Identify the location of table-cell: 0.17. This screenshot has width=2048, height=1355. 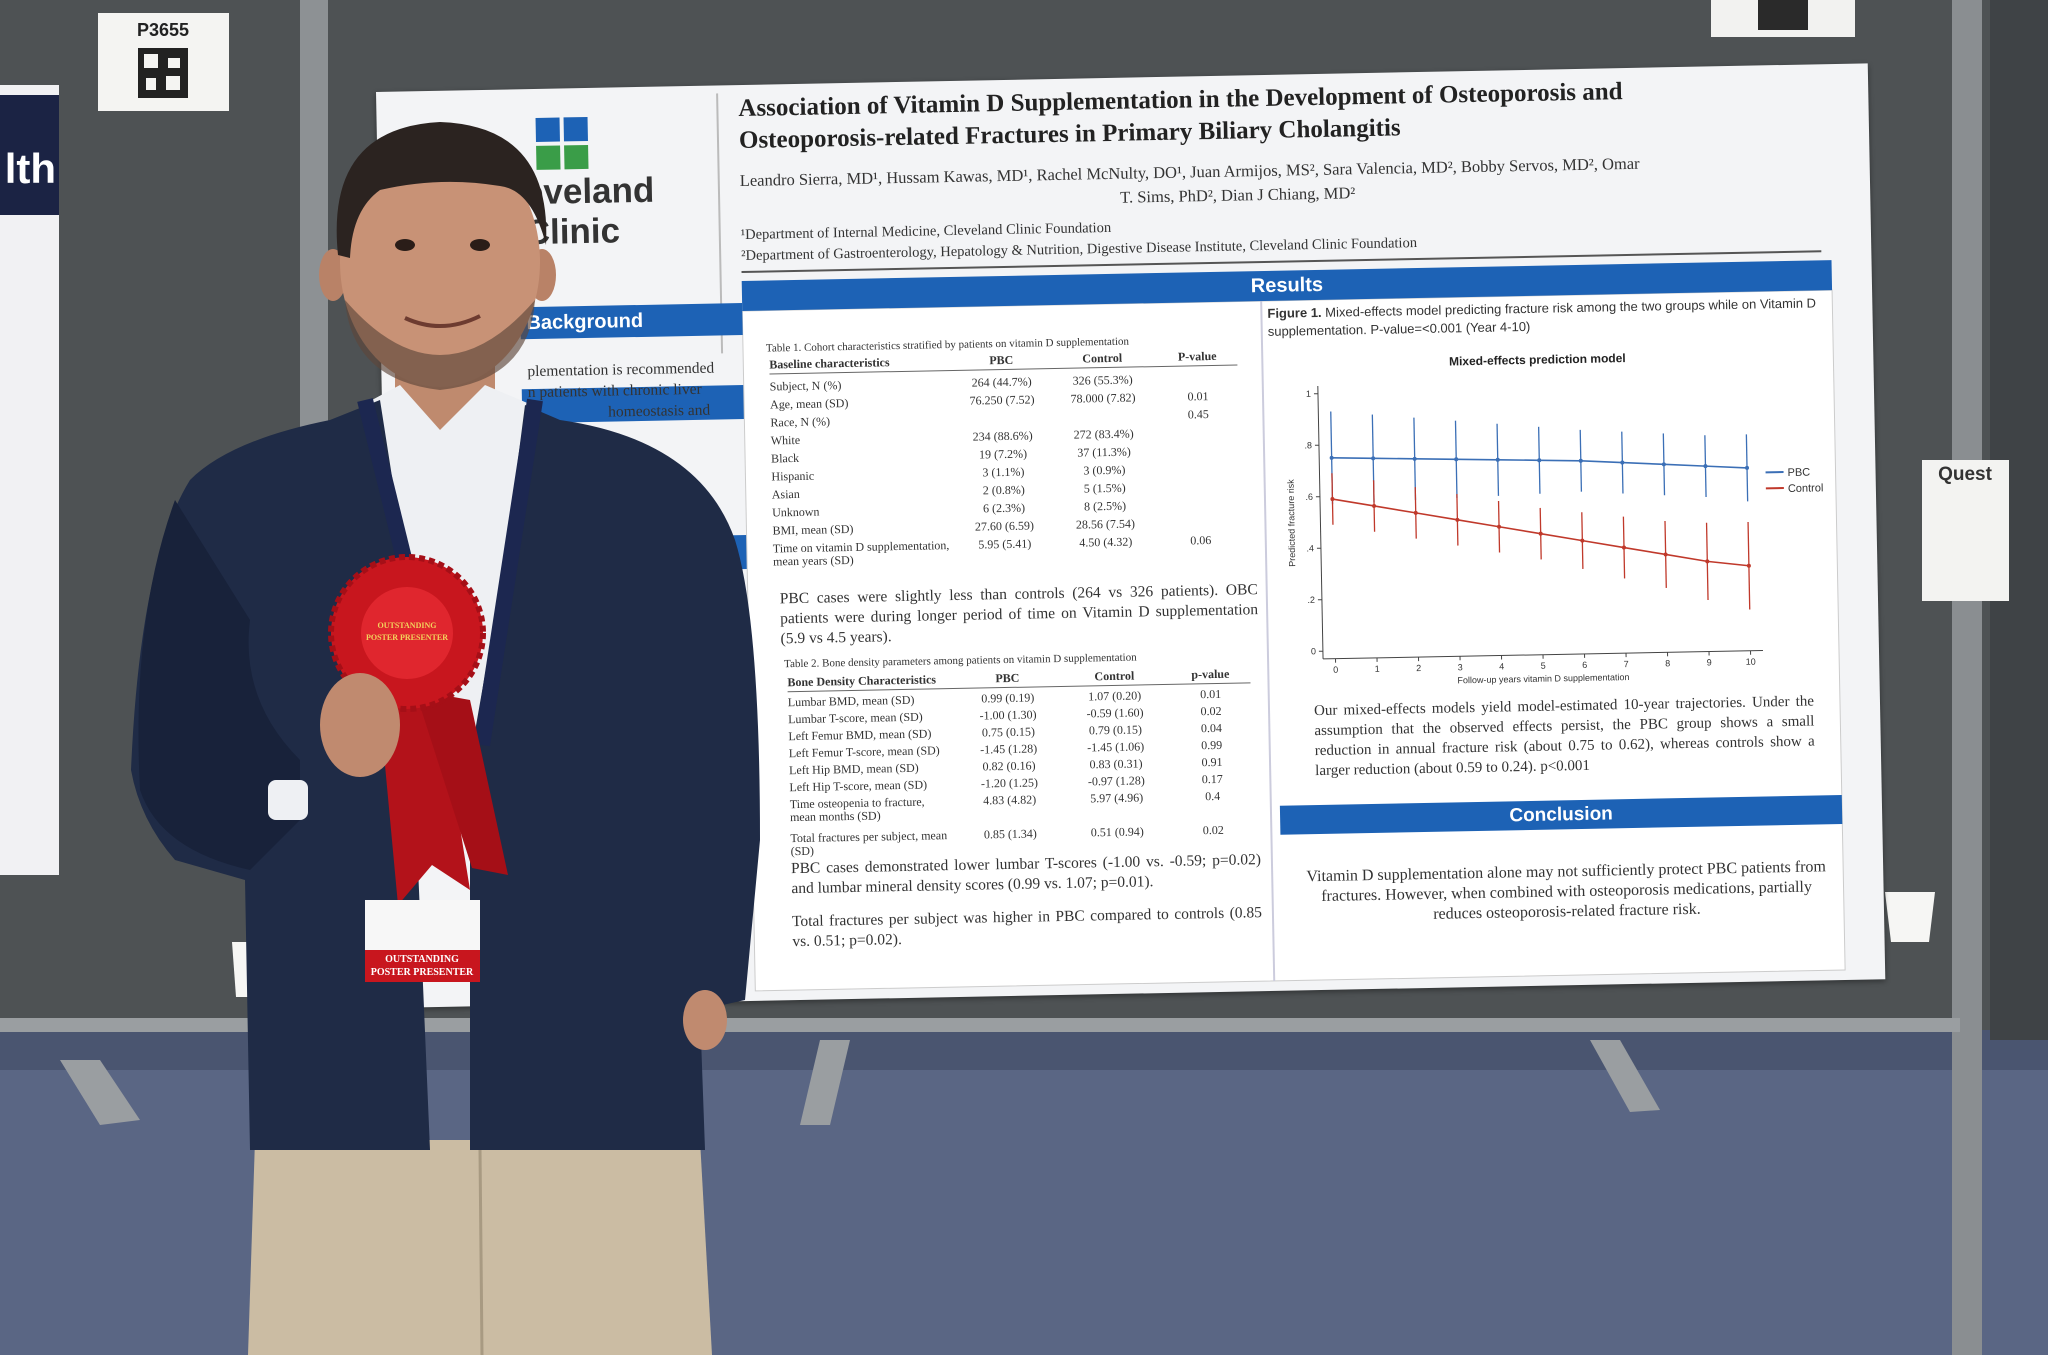
(1212, 779).